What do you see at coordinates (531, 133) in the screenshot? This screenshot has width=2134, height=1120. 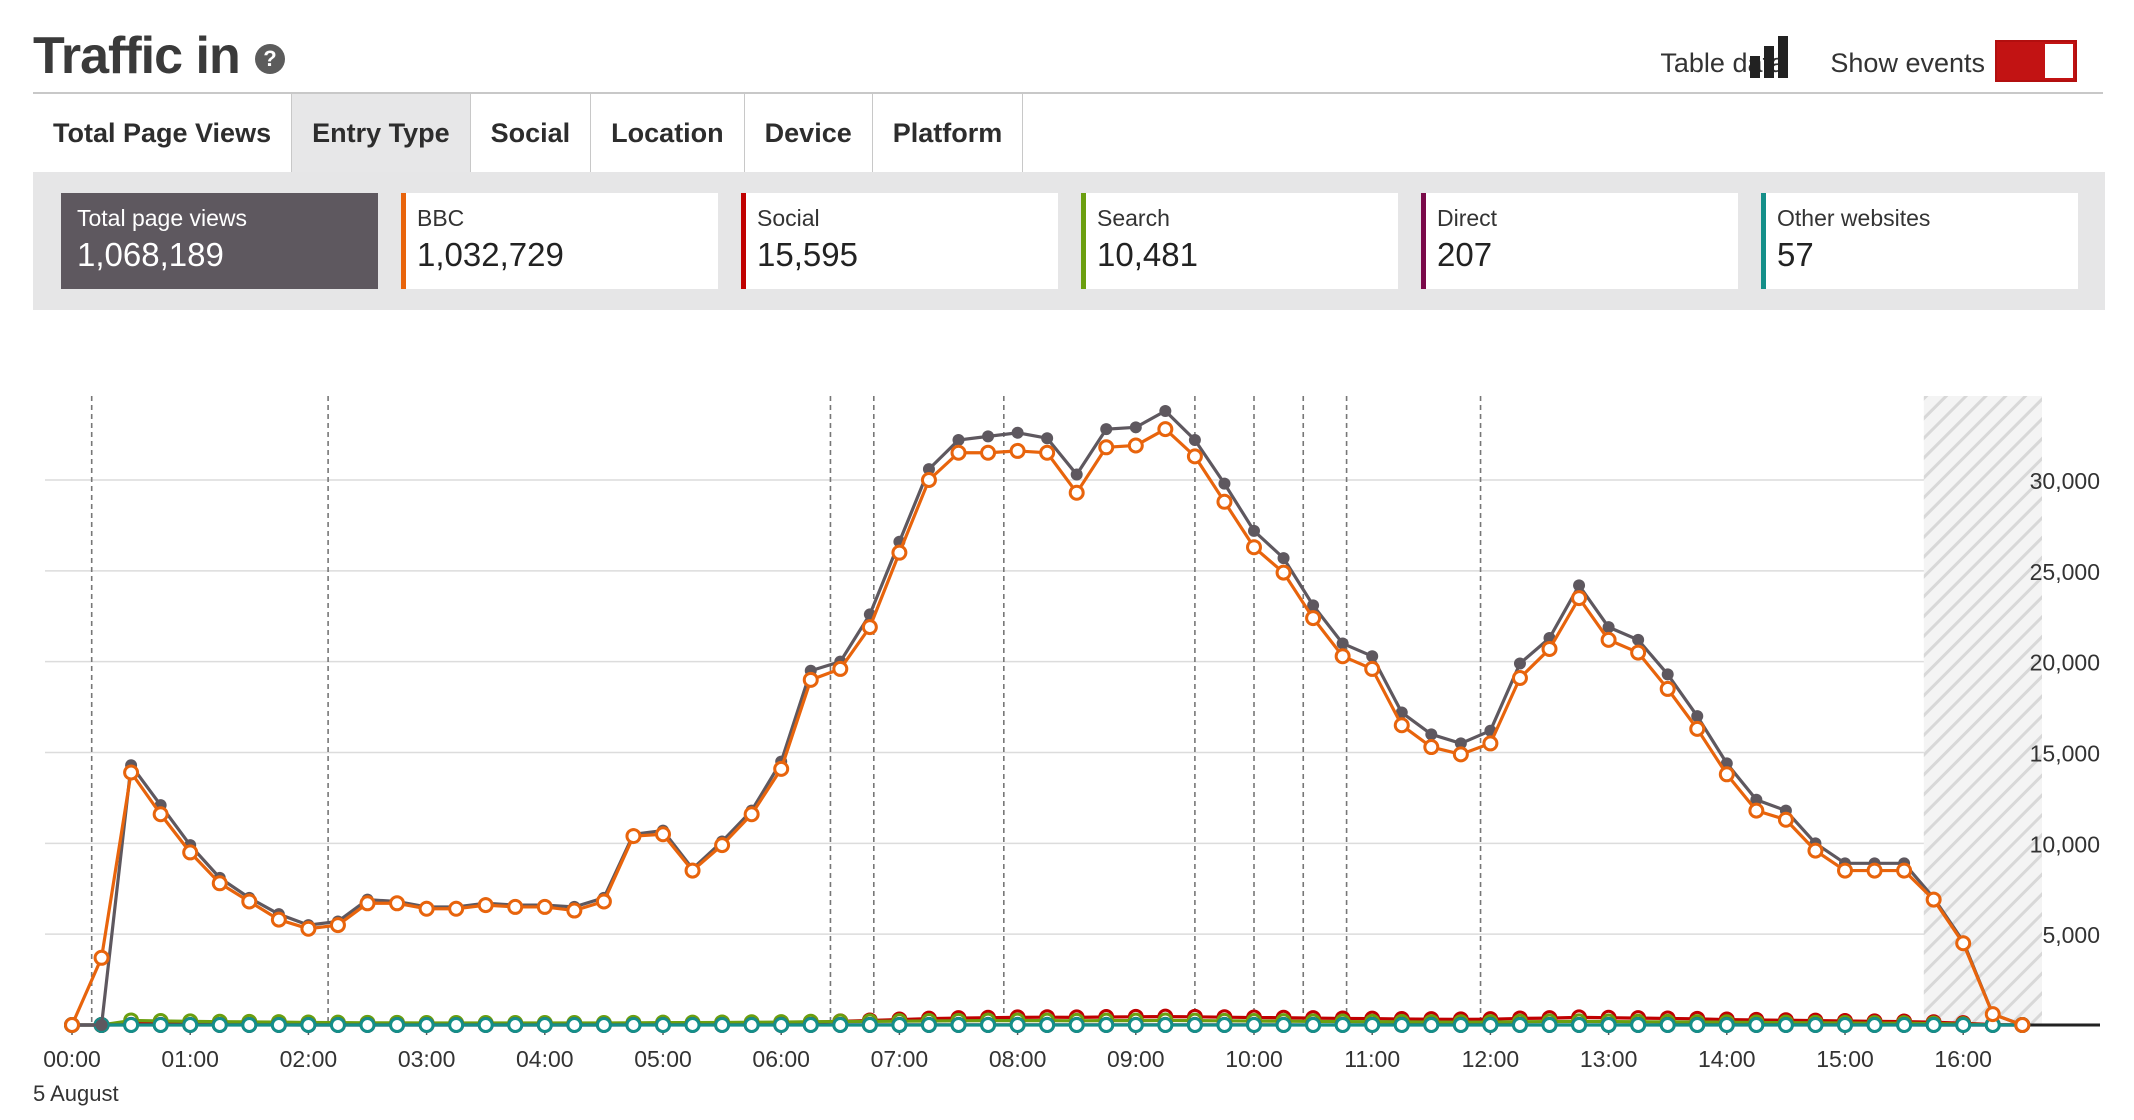 I see `tab-social: Social` at bounding box center [531, 133].